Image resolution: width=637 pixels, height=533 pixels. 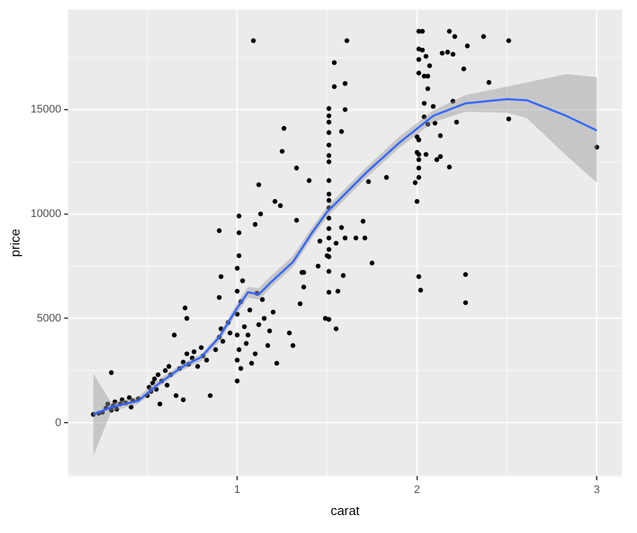 What do you see at coordinates (417, 490) in the screenshot?
I see `x-tick-label: 2` at bounding box center [417, 490].